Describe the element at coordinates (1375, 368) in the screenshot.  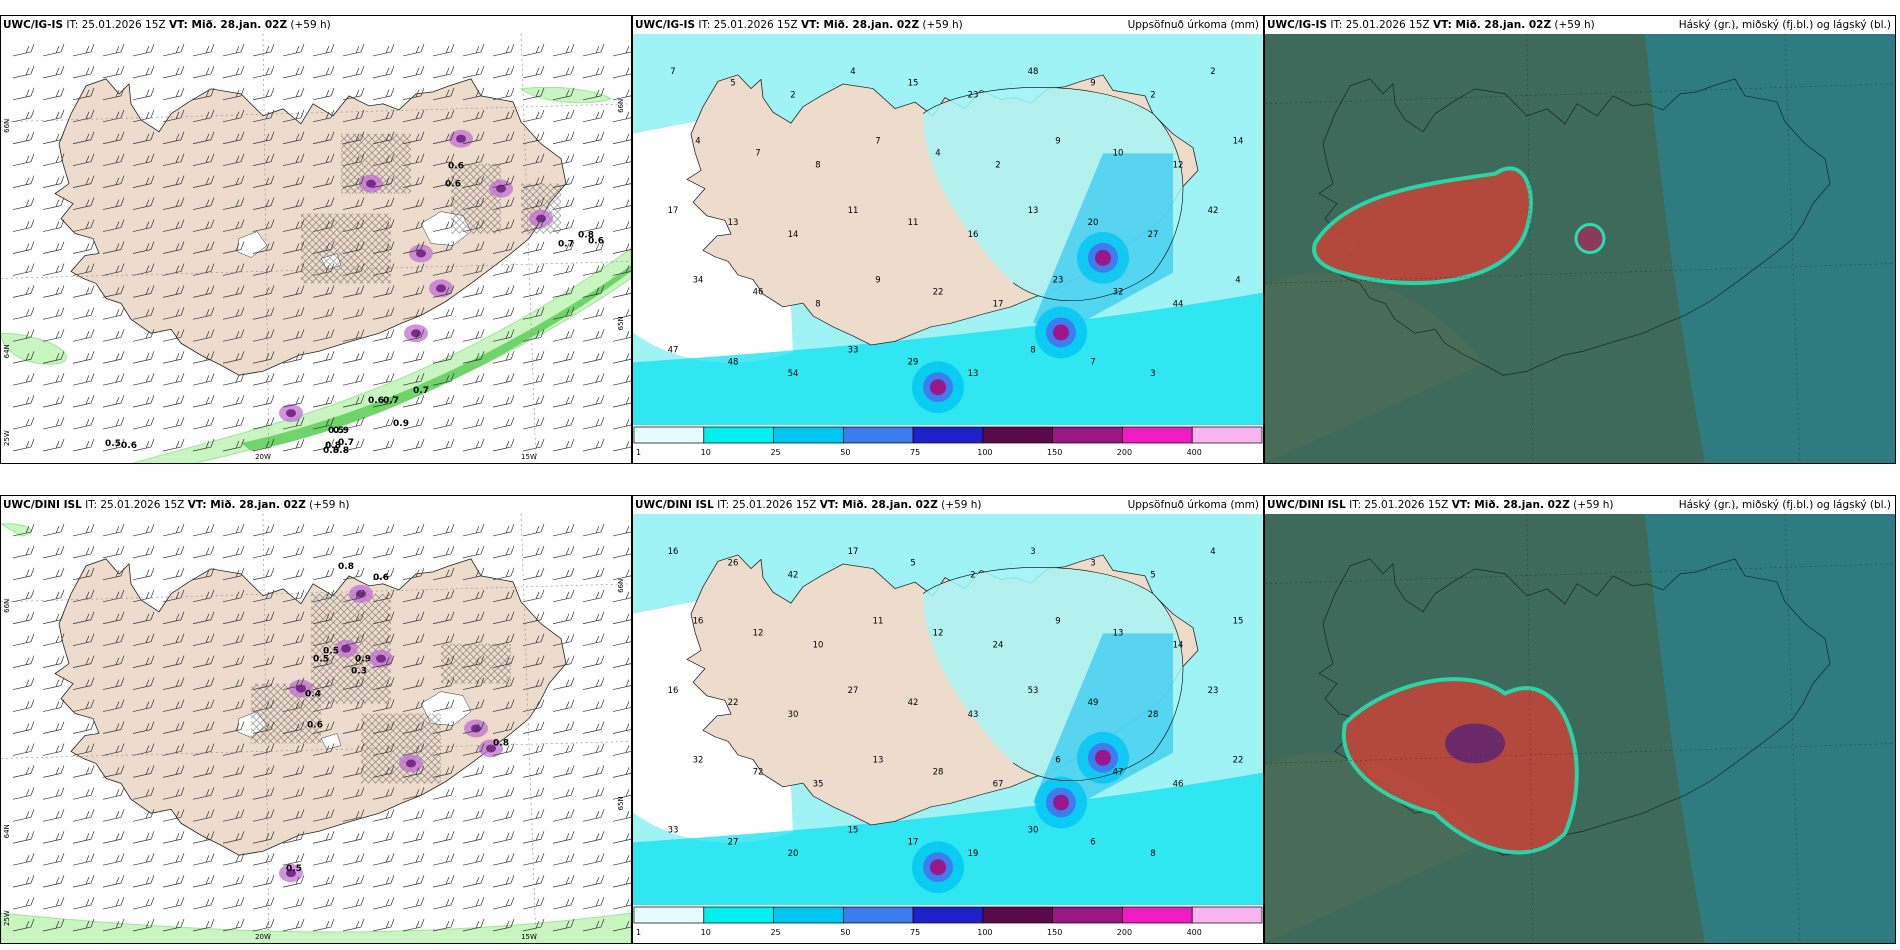
I see `mid-cloud-area` at that location.